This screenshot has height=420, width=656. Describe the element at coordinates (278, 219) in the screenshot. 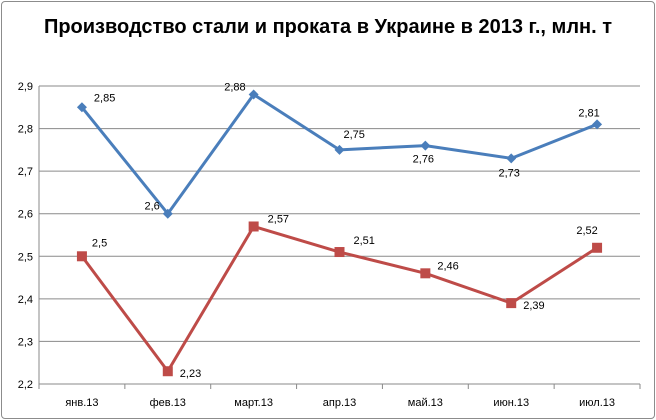

I see `data-label: 2,57` at that location.